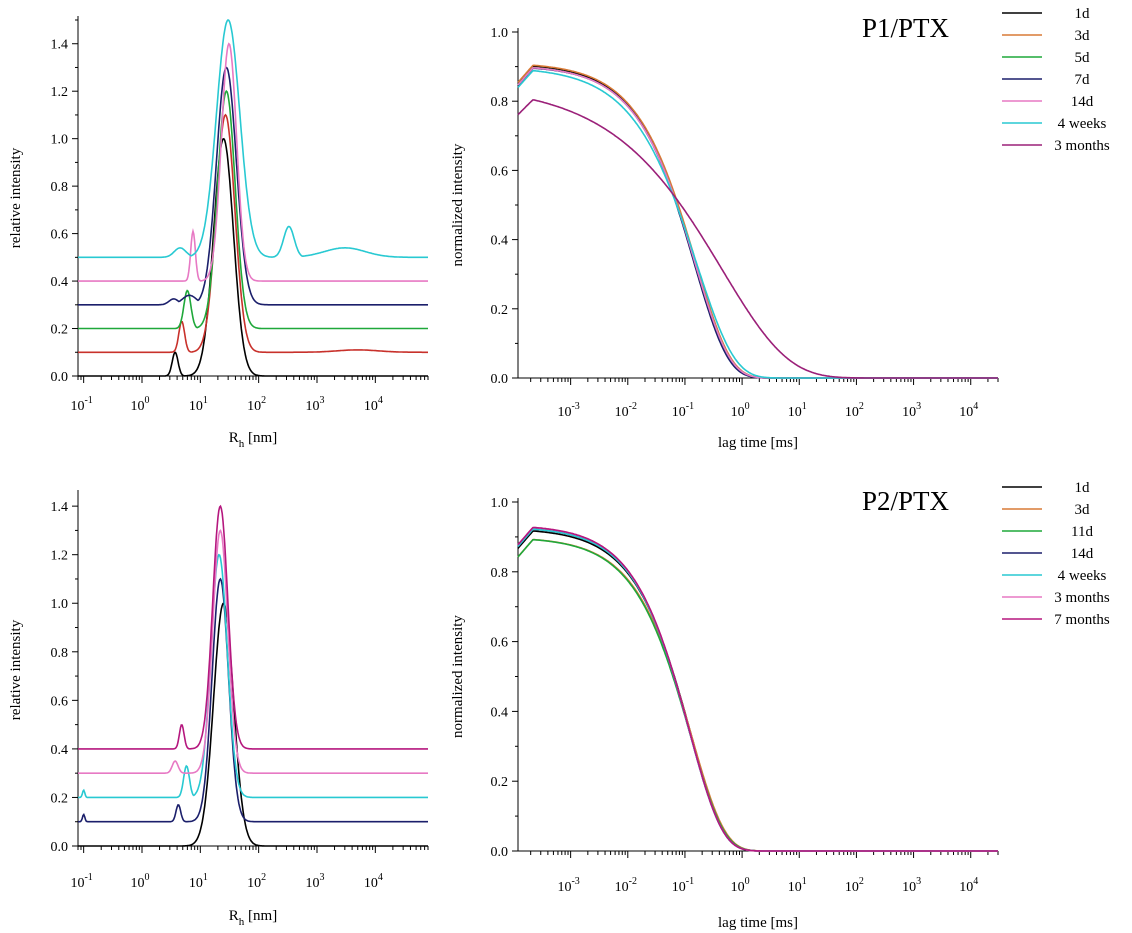 The height and width of the screenshot is (933, 1132). I want to click on series-line-11d, so click(757, 695).